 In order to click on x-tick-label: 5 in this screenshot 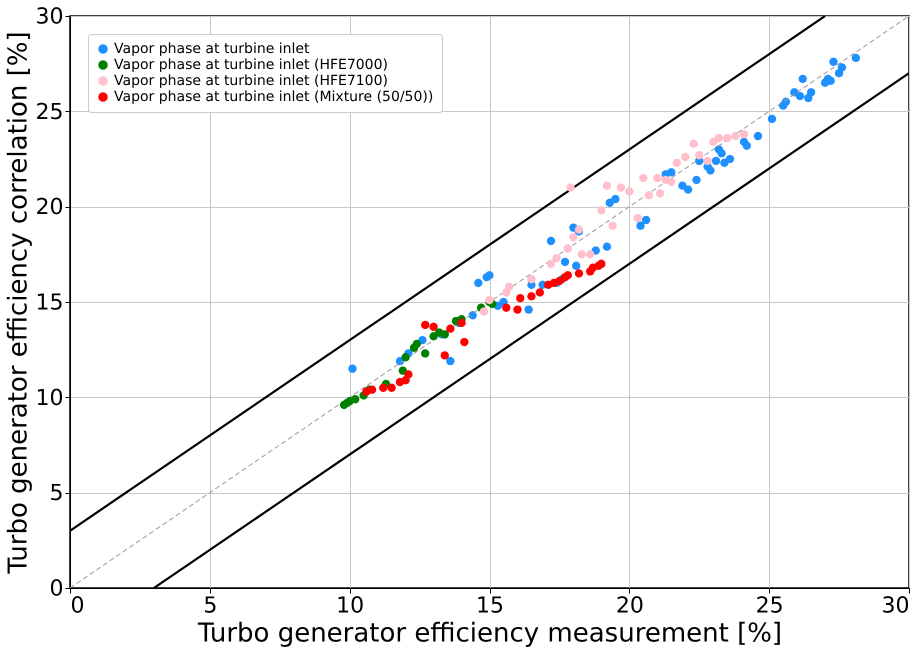, I will do `click(210, 606)`.